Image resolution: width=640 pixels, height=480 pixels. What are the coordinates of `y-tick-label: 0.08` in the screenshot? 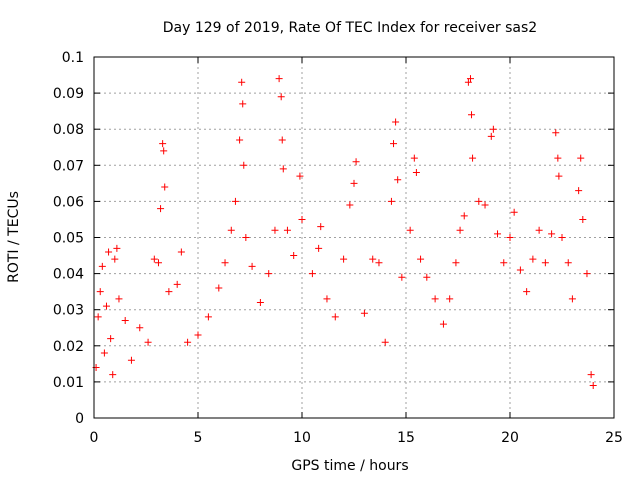 It's located at (68, 130).